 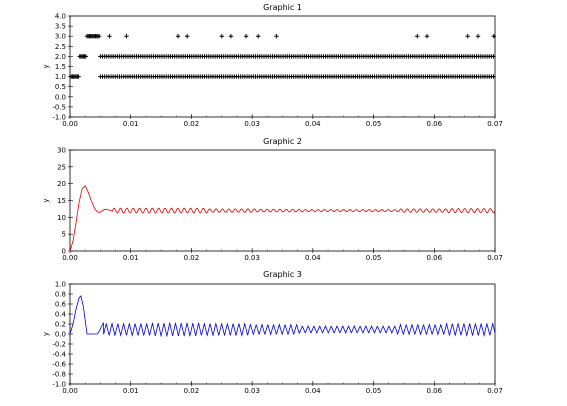 What do you see at coordinates (60, 67) in the screenshot?
I see `y-tick-label: 1.5` at bounding box center [60, 67].